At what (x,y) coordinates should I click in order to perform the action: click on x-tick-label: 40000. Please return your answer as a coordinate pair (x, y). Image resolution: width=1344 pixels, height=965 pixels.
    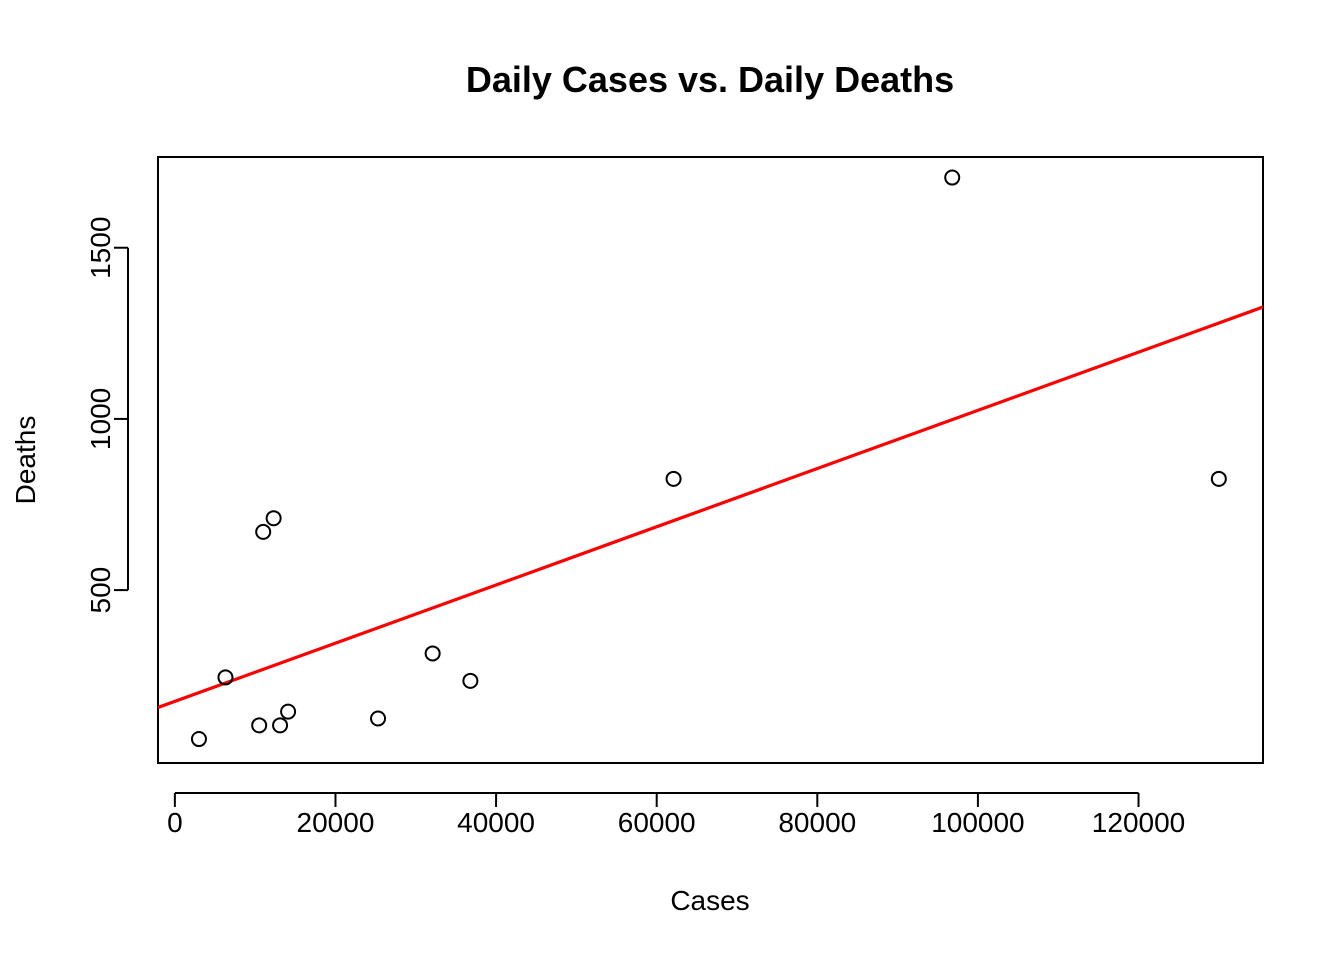
    Looking at the image, I should click on (496, 822).